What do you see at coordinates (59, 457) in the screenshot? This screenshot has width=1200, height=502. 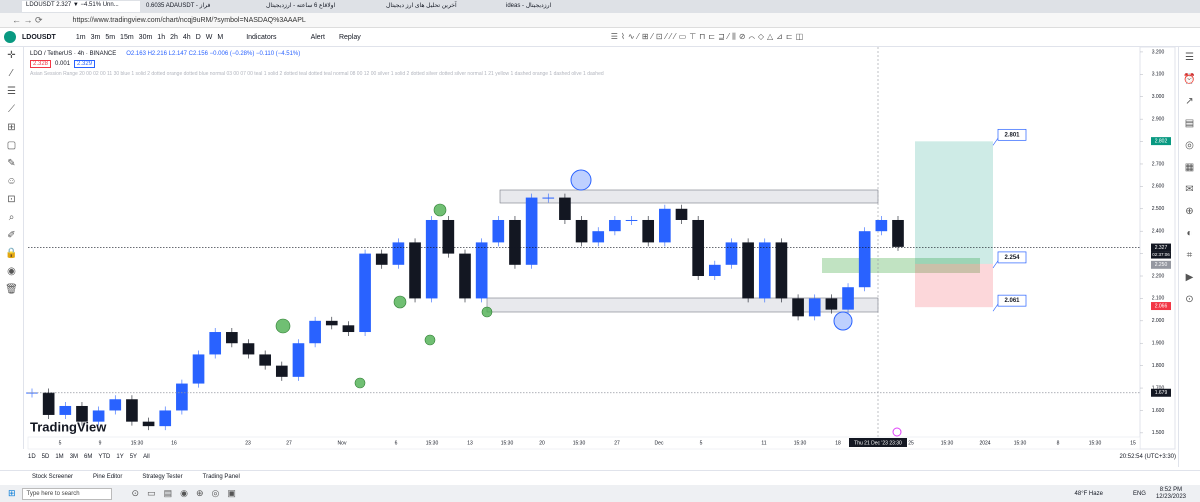 I see `range: 1M` at bounding box center [59, 457].